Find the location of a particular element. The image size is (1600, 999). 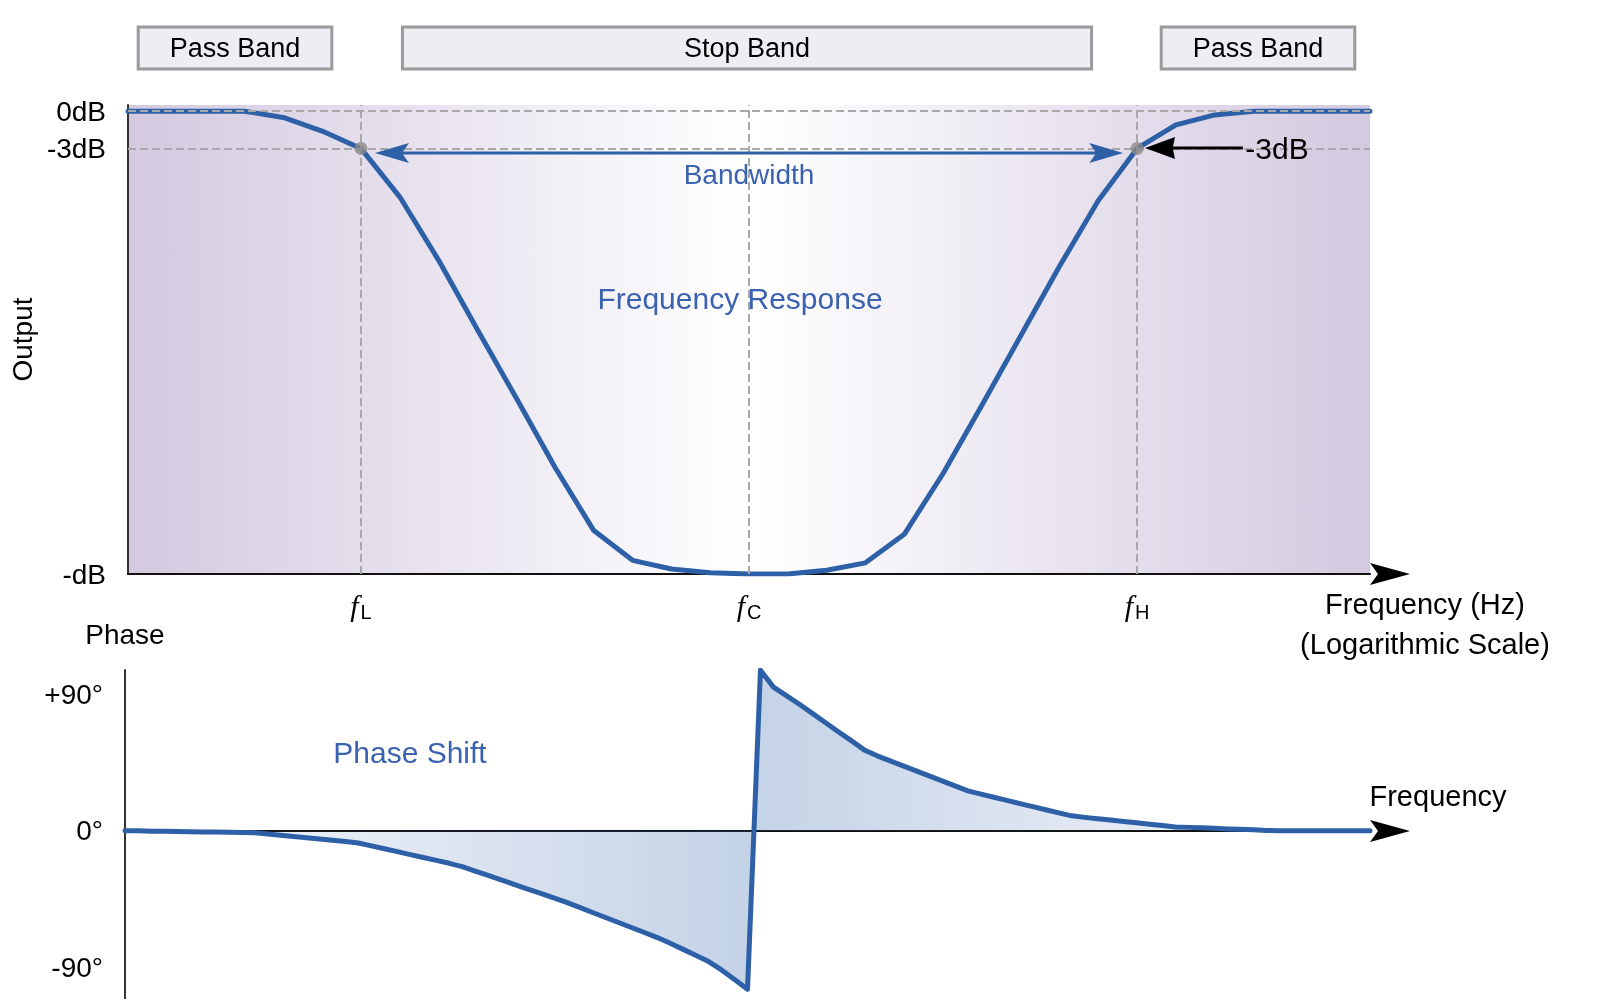

y-axis-title: Phase is located at coordinates (125, 634).